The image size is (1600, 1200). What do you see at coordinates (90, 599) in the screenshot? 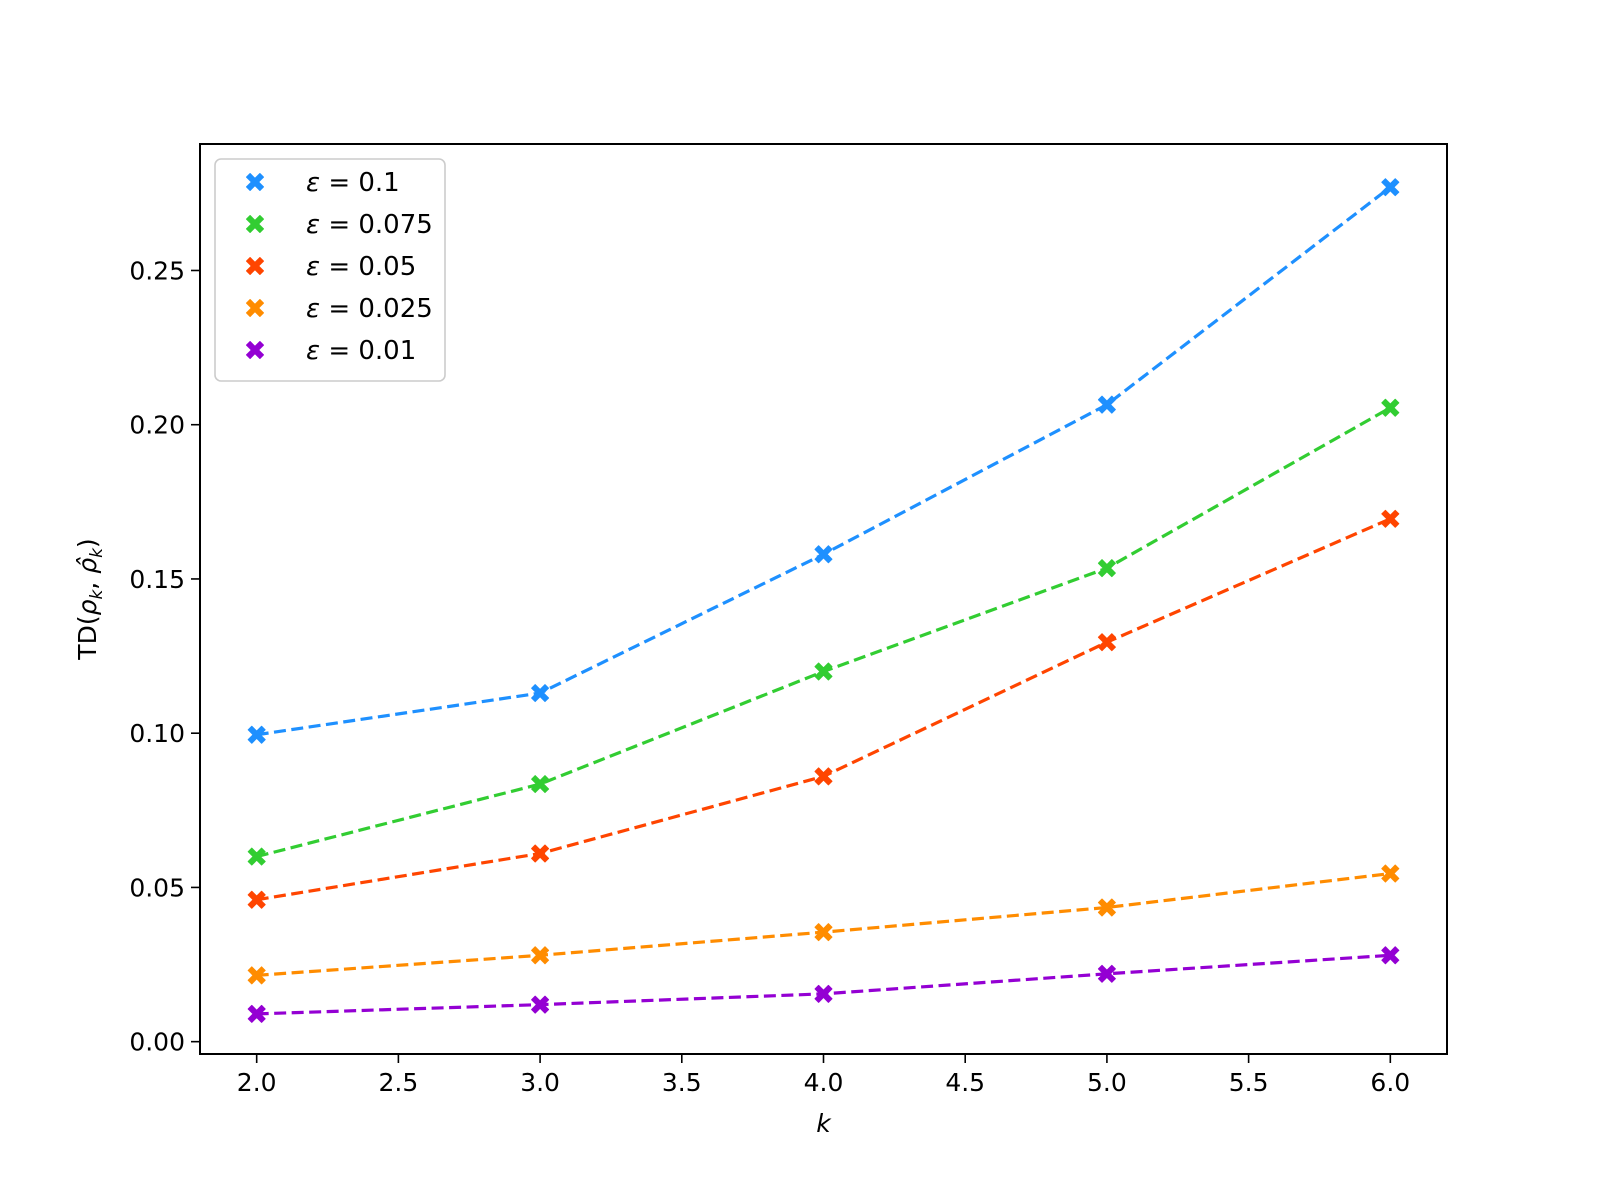
I see `y-axis-label: TD(ρk, ρ̂k)` at bounding box center [90, 599].